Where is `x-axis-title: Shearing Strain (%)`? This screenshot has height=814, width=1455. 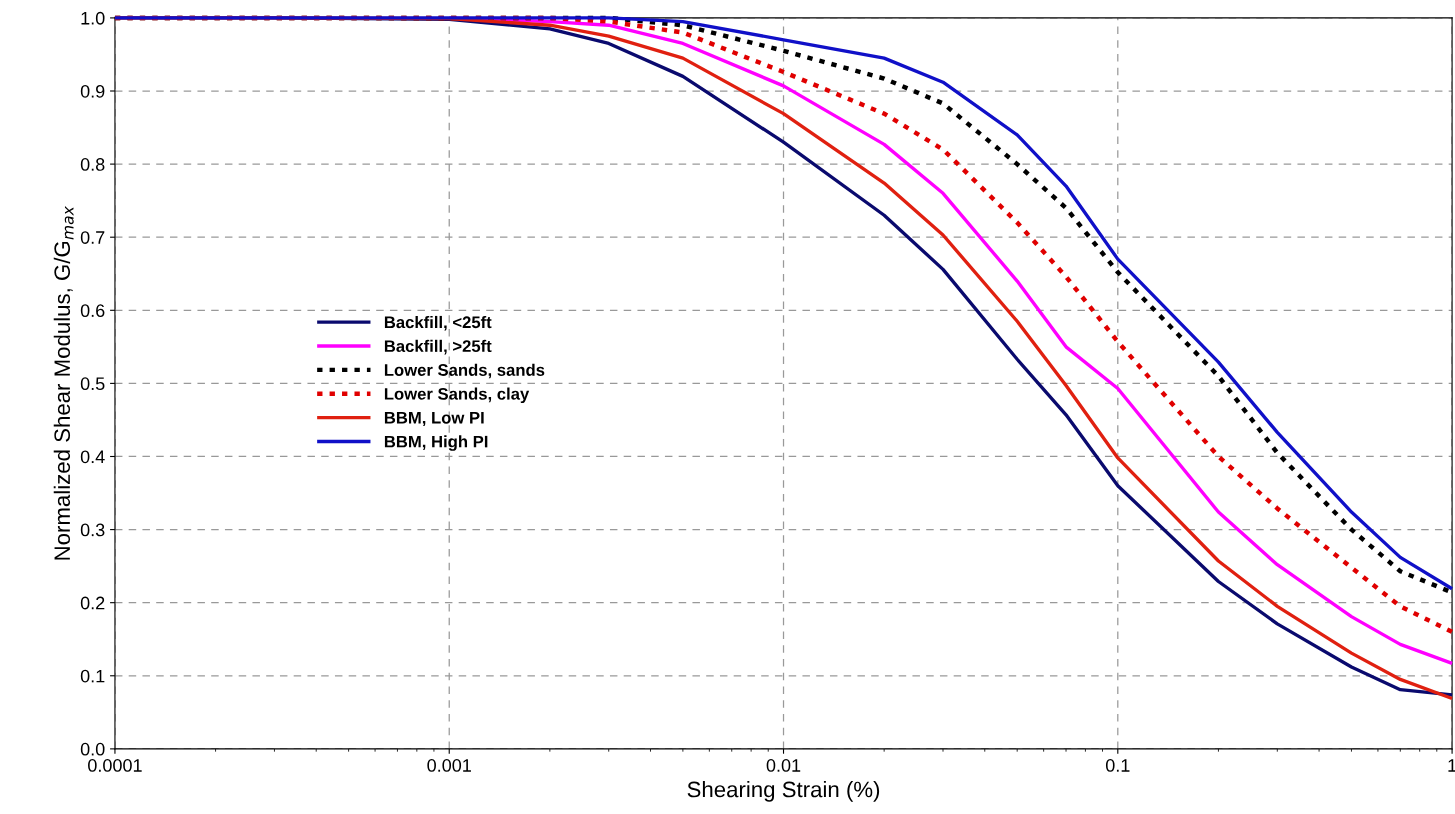
x-axis-title: Shearing Strain (%) is located at coordinates (783, 791).